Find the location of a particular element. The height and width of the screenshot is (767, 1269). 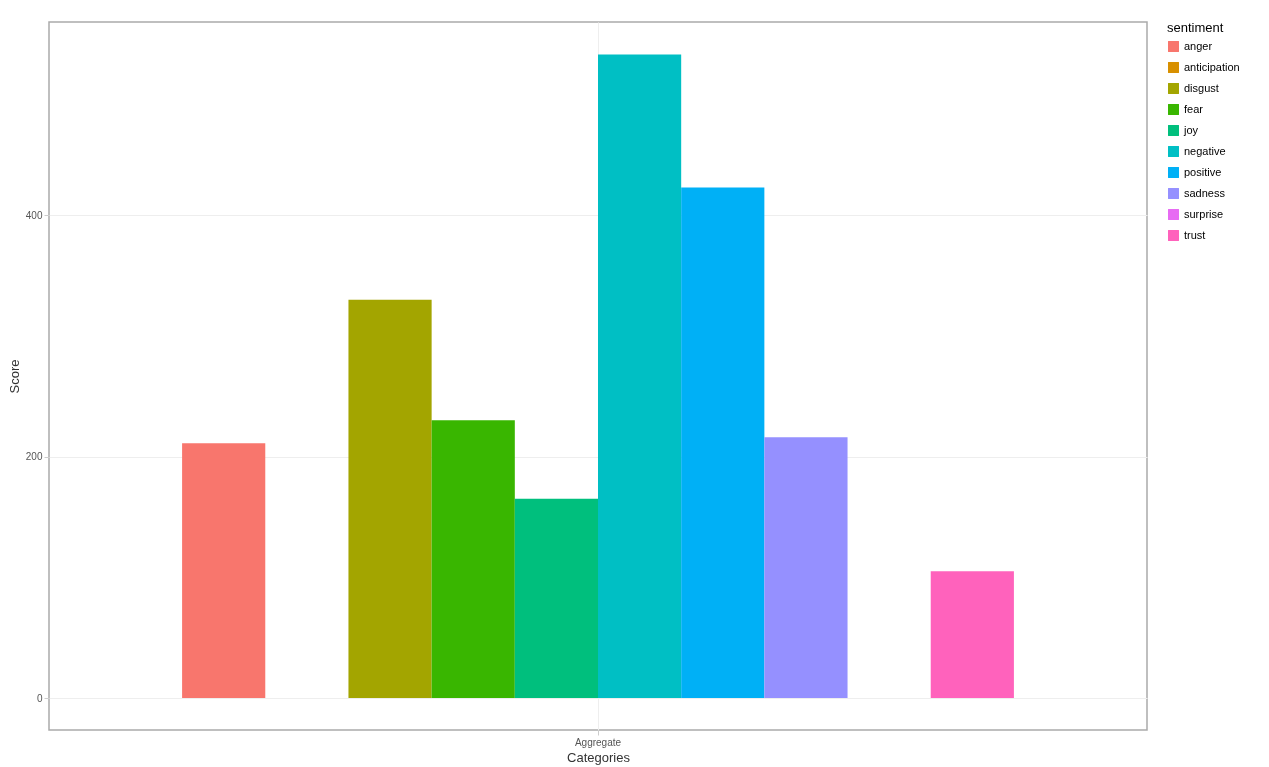

legend-label: surprise is located at coordinates (1204, 213).